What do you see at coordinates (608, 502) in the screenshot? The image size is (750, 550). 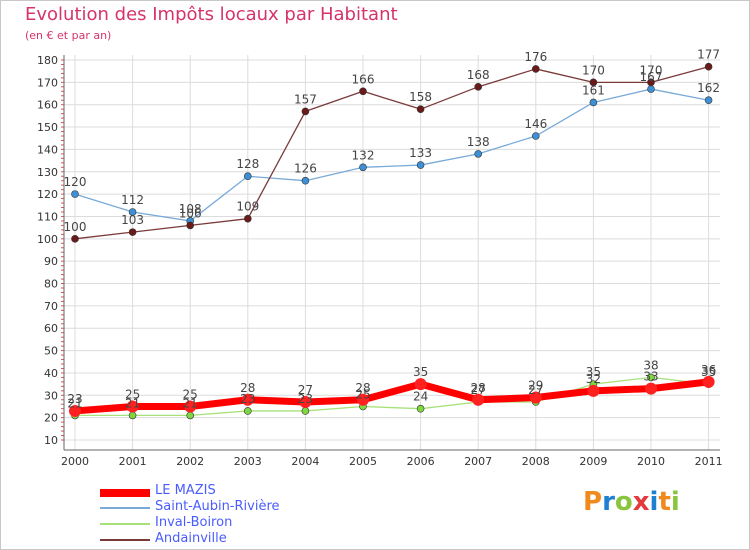 I see `logo-letter: r` at bounding box center [608, 502].